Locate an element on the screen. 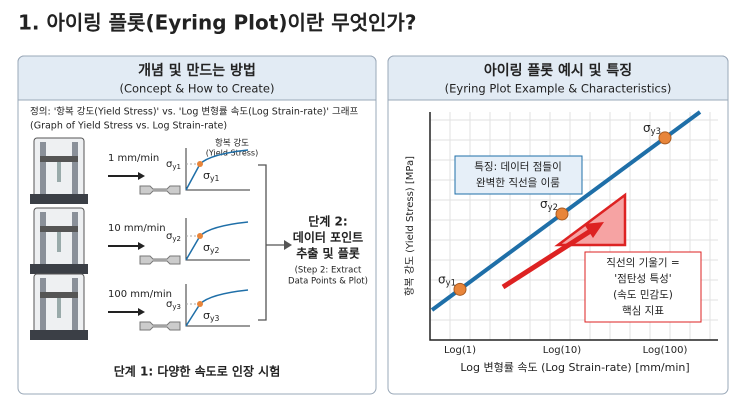  point-label: σy2 is located at coordinates (549, 203).